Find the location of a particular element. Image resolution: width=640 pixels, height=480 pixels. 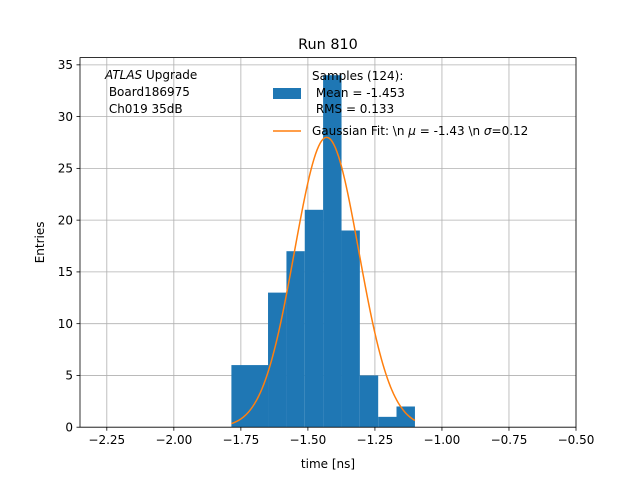

x-tick-label: −1.75 is located at coordinates (240, 440).